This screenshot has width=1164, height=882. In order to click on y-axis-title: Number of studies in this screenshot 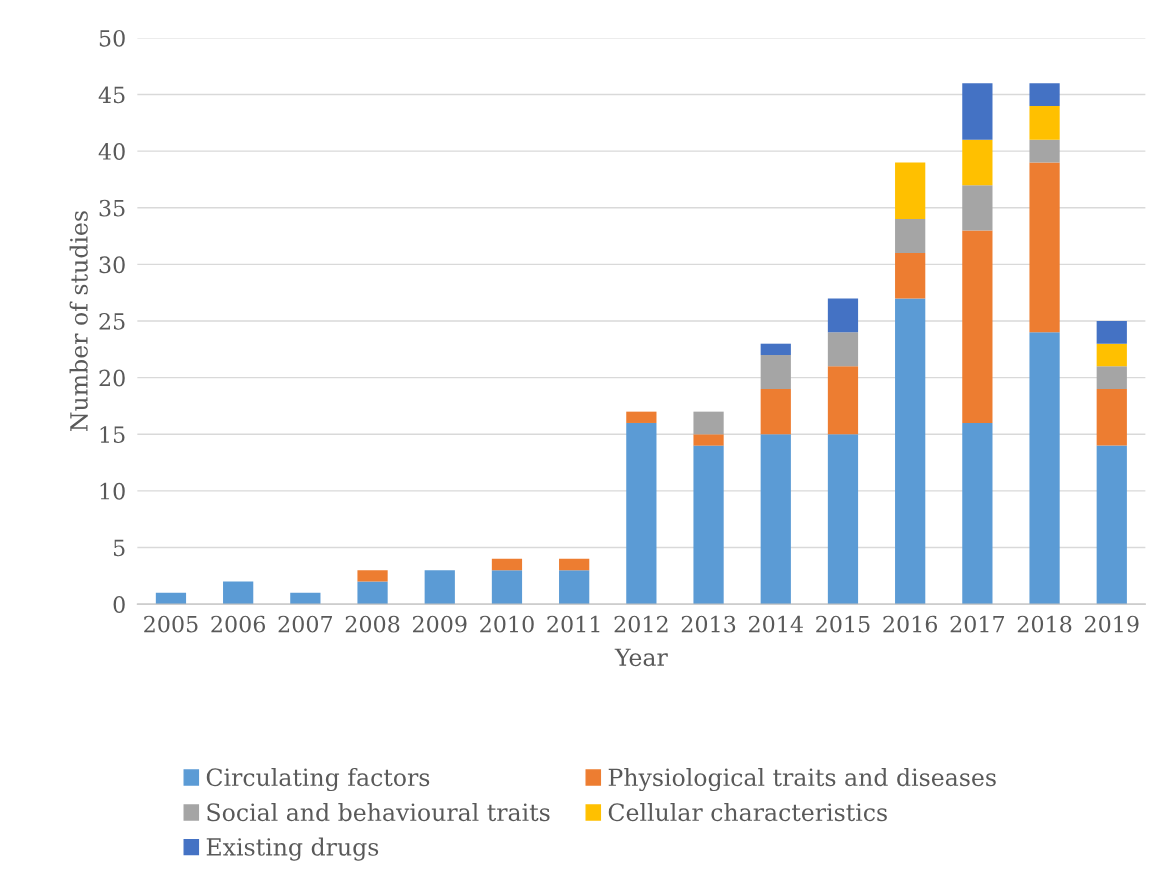, I will do `click(78, 321)`.